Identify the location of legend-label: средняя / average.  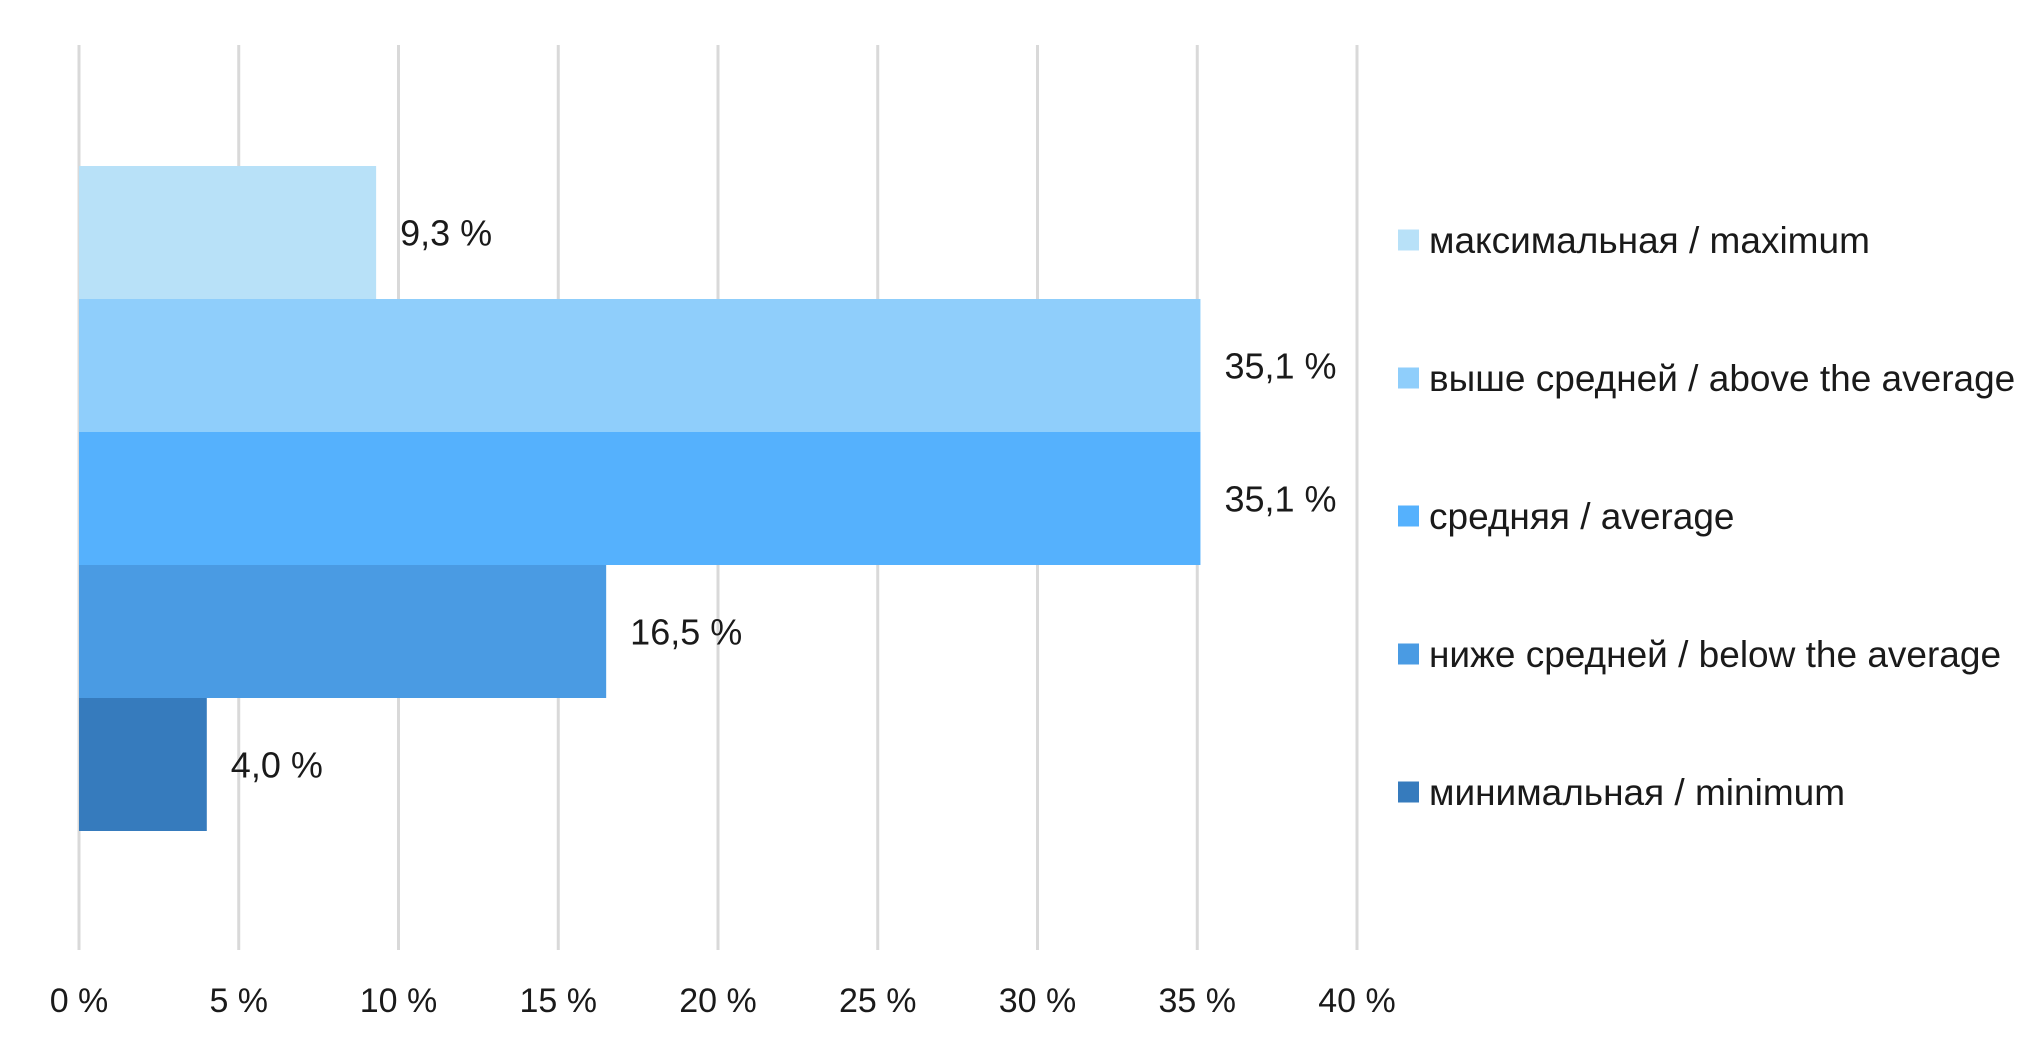
(1582, 516).